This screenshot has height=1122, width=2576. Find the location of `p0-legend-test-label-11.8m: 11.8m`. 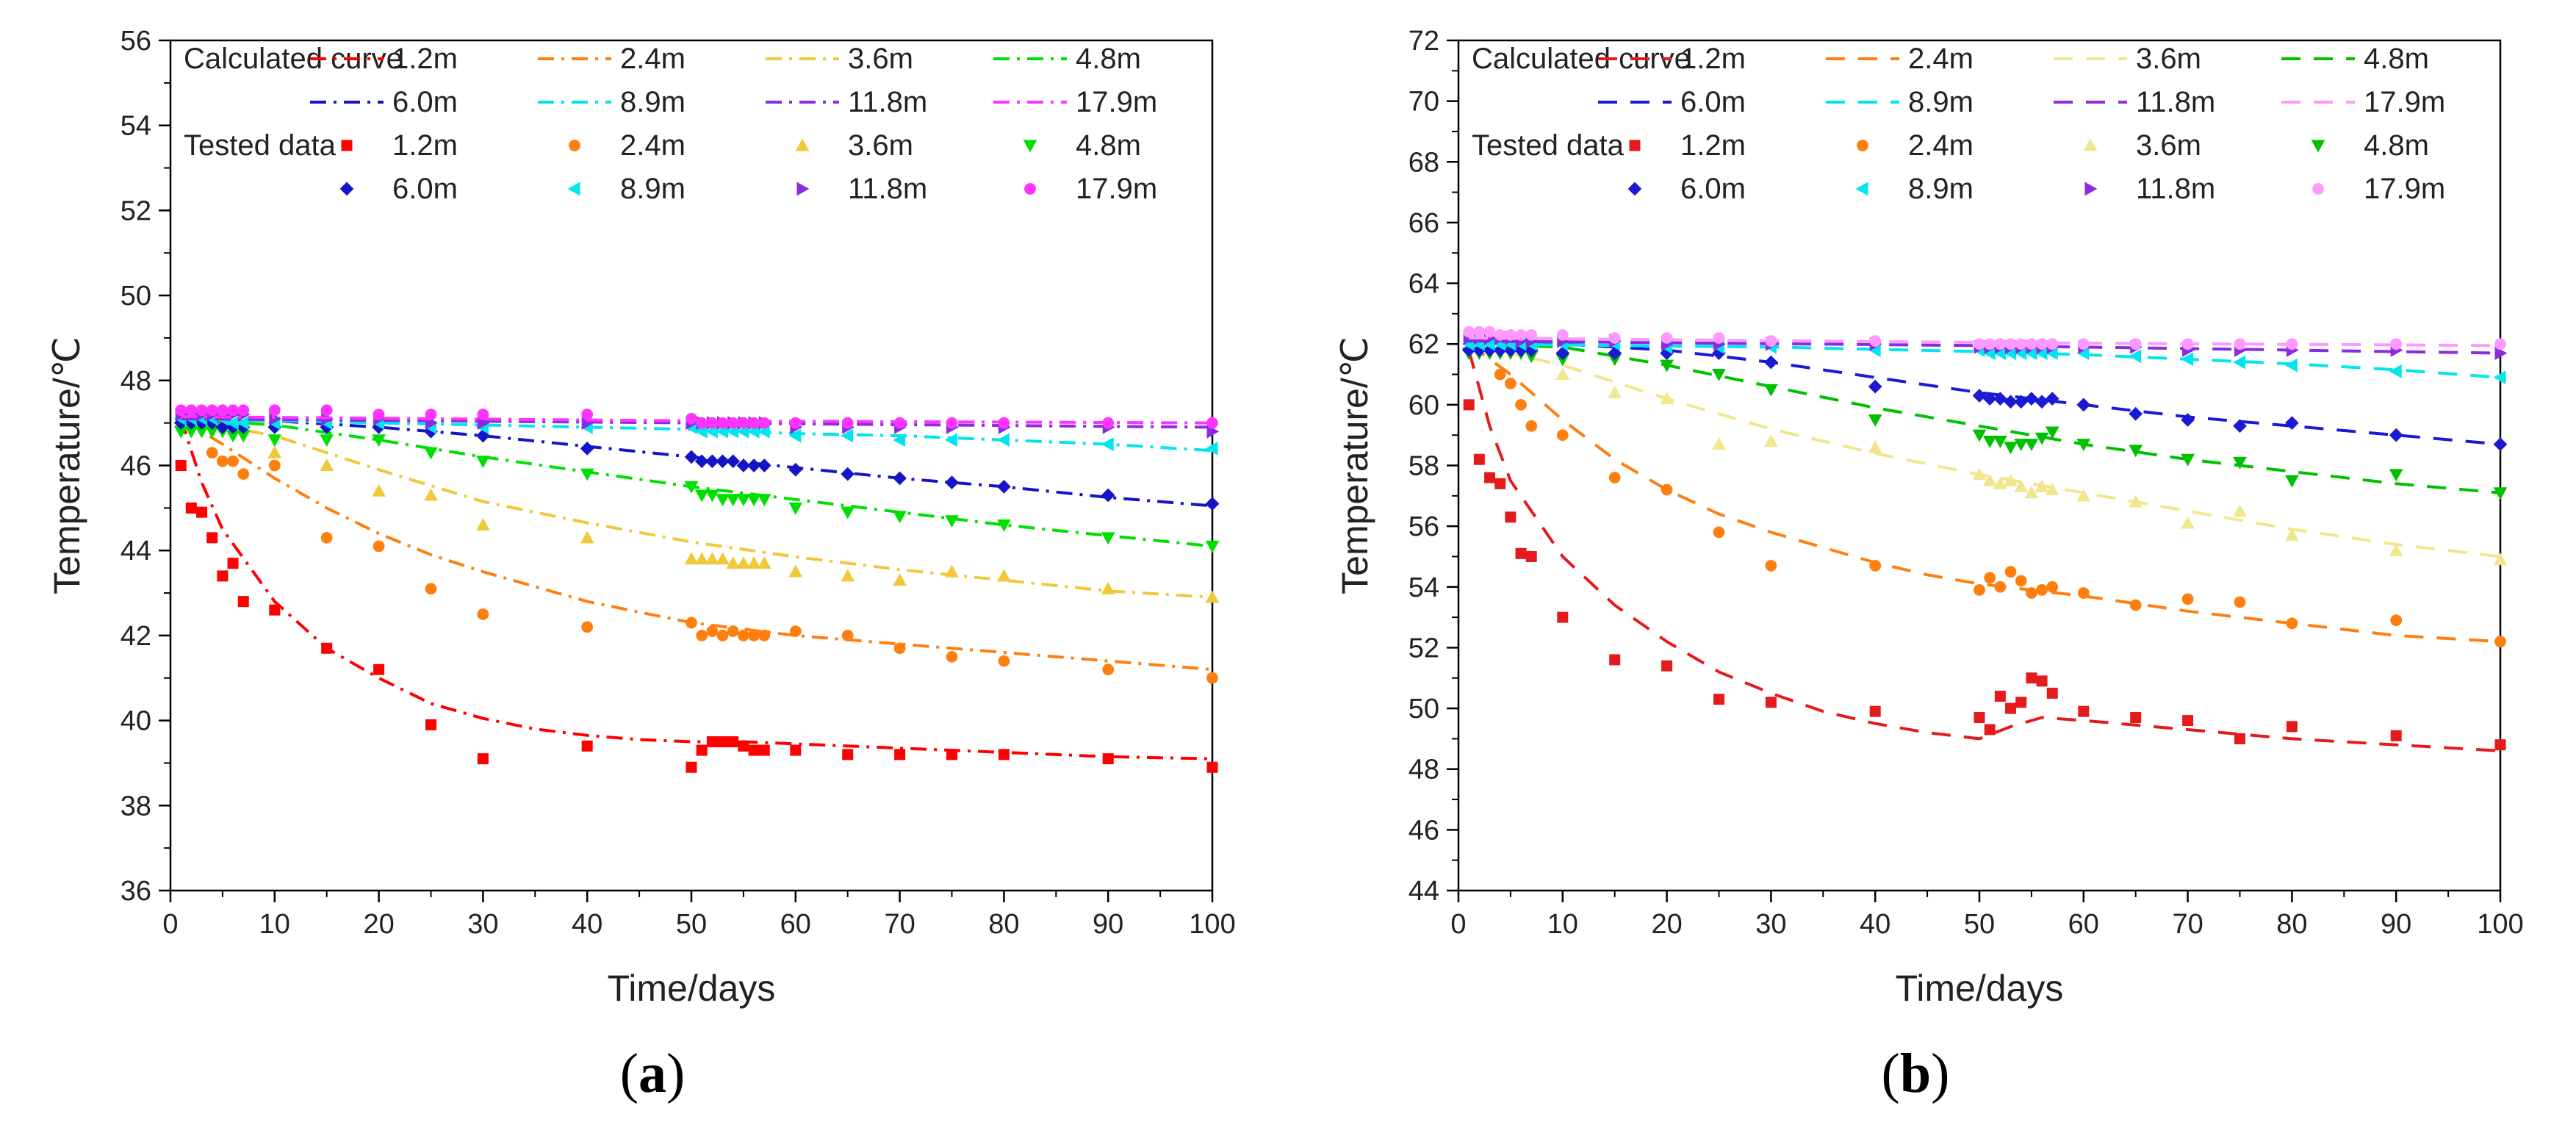

p0-legend-test-label-11.8m: 11.8m is located at coordinates (887, 189).